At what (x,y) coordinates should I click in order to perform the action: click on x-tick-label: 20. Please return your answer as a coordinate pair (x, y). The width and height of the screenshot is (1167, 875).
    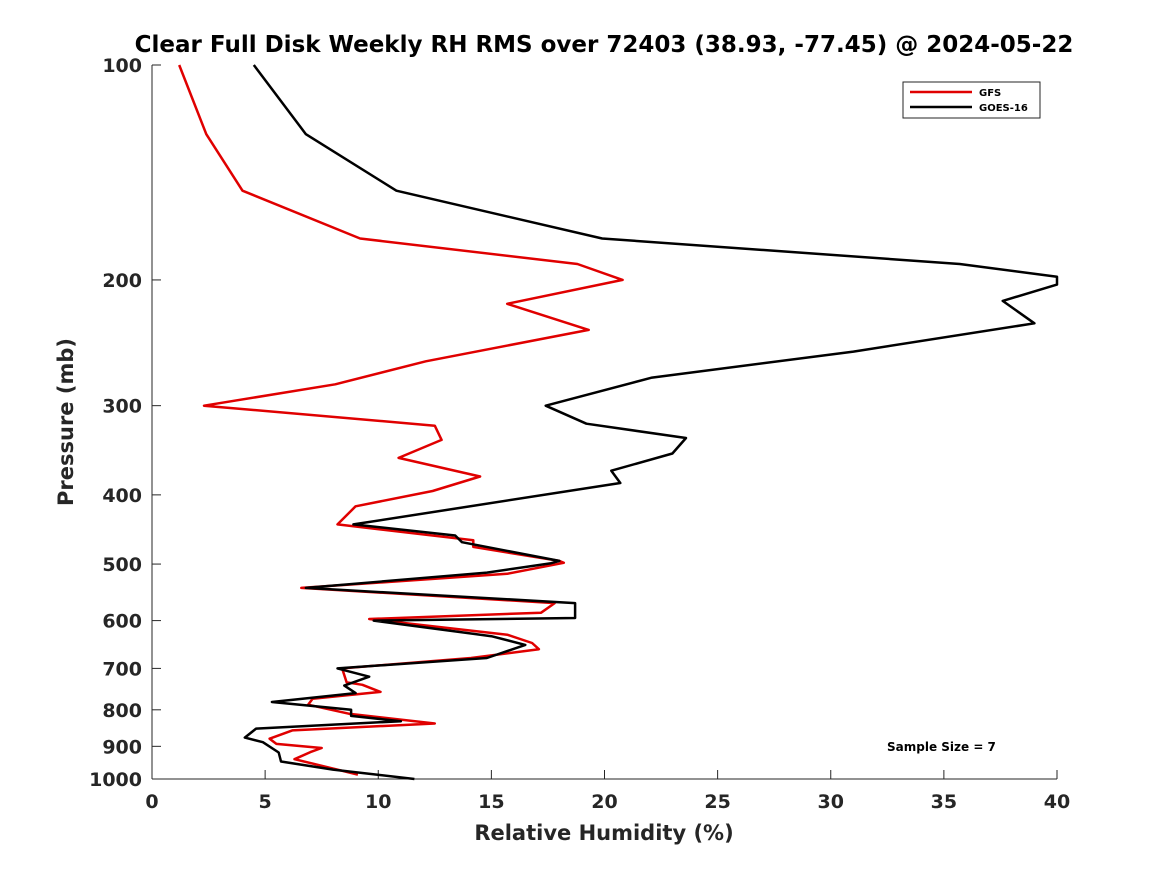
    Looking at the image, I should click on (604, 802).